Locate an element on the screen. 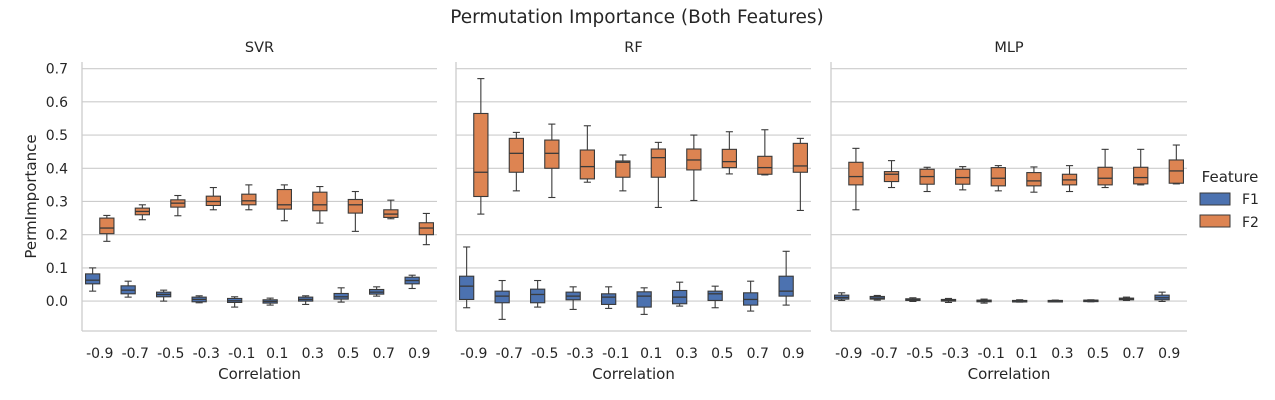  y-tick-label: 0.6 is located at coordinates (57, 103).